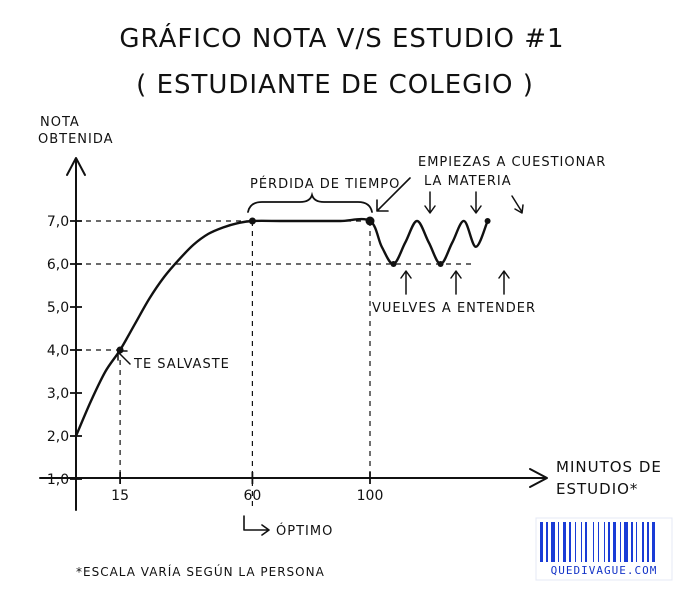 The width and height of the screenshot is (685, 600). Describe the element at coordinates (468, 181) in the screenshot. I see `annotation-empiezas-line2: LA MATERIA` at that location.